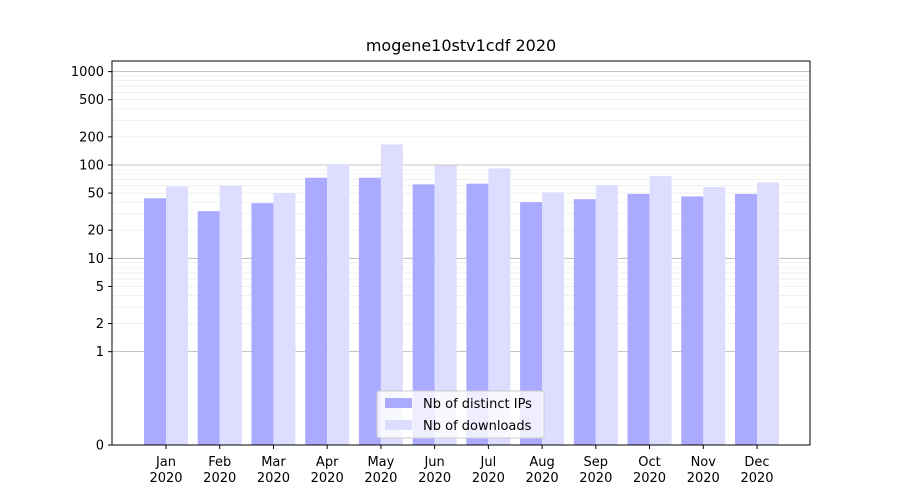 This screenshot has width=900, height=500. I want to click on y-tick-label: 0, so click(100, 446).